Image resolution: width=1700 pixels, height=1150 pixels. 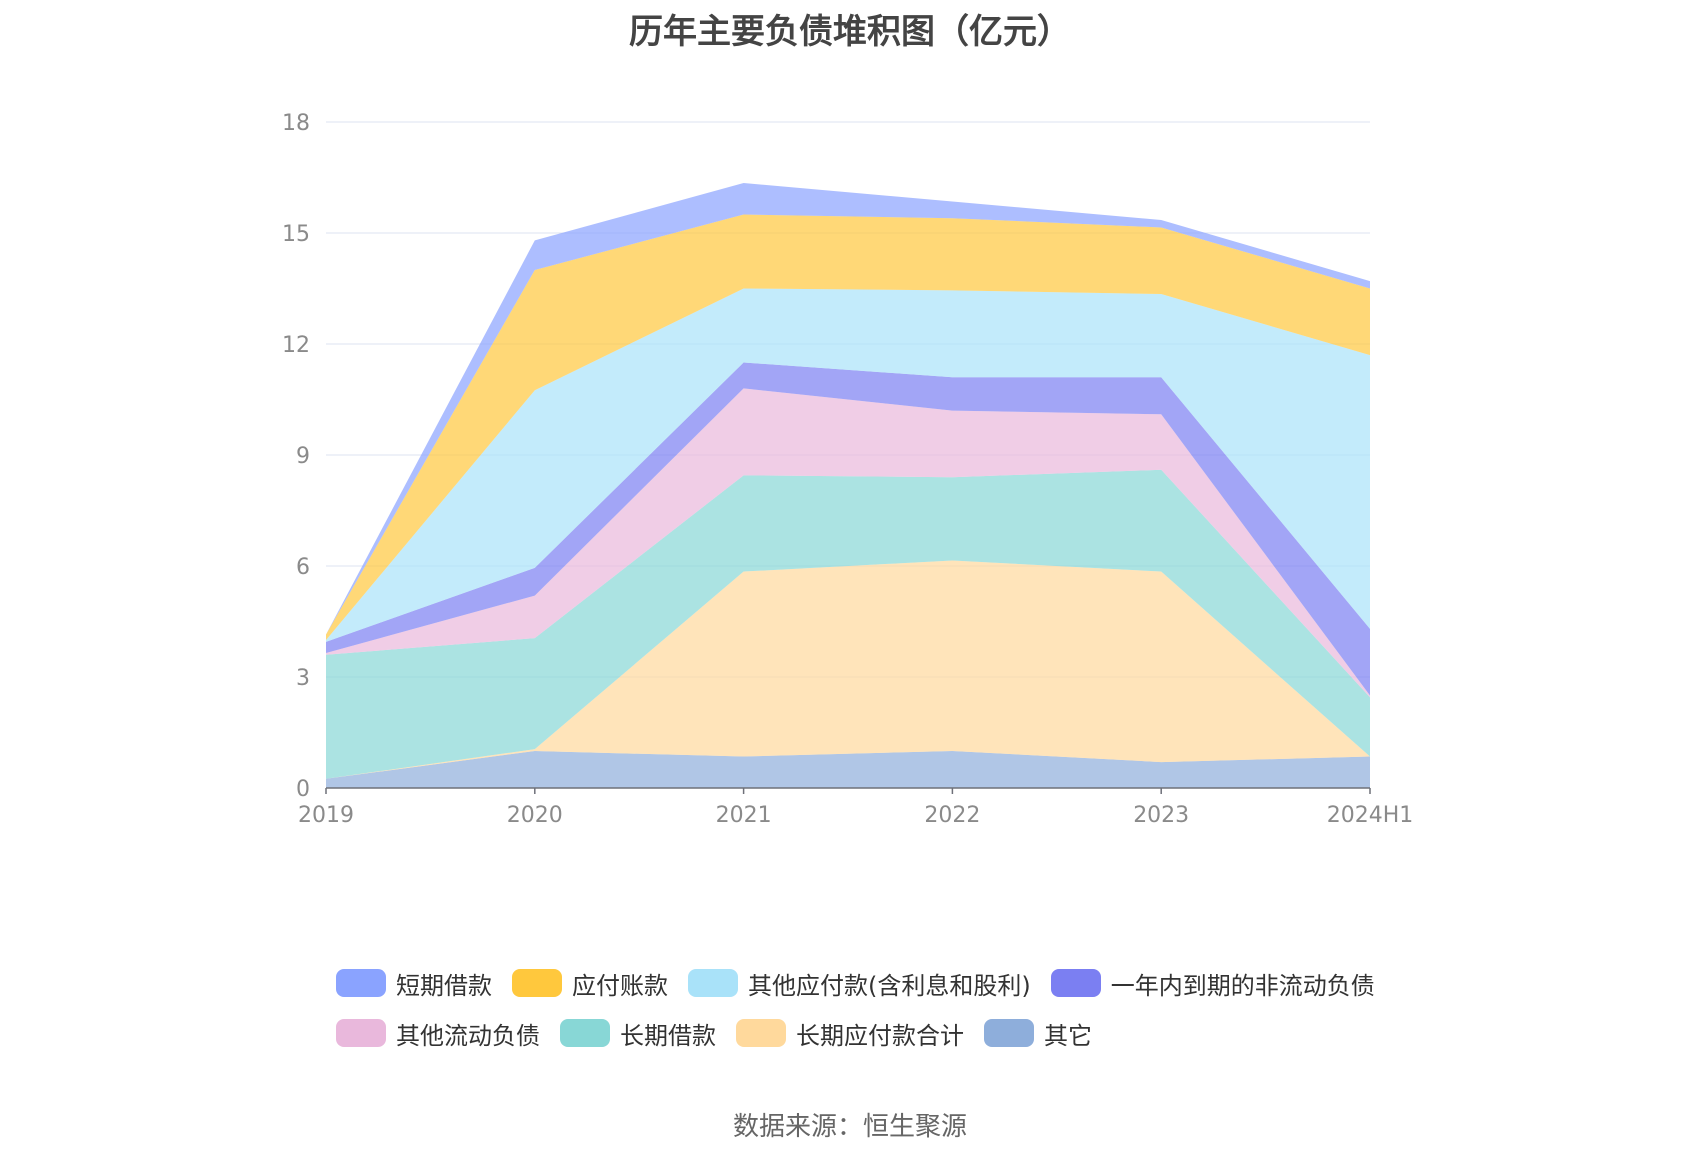 I want to click on legend-item: 其他应付款(含利息和股利), so click(x=859, y=983).